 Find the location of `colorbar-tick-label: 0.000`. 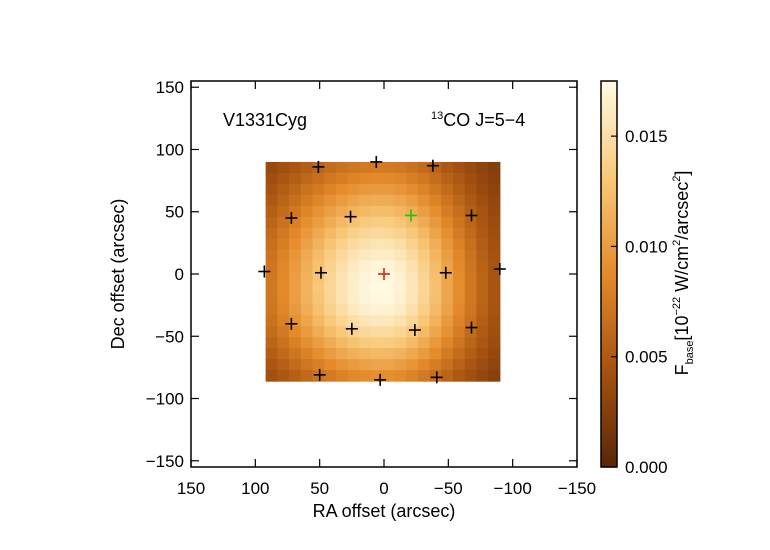

colorbar-tick-label: 0.000 is located at coordinates (646, 467).